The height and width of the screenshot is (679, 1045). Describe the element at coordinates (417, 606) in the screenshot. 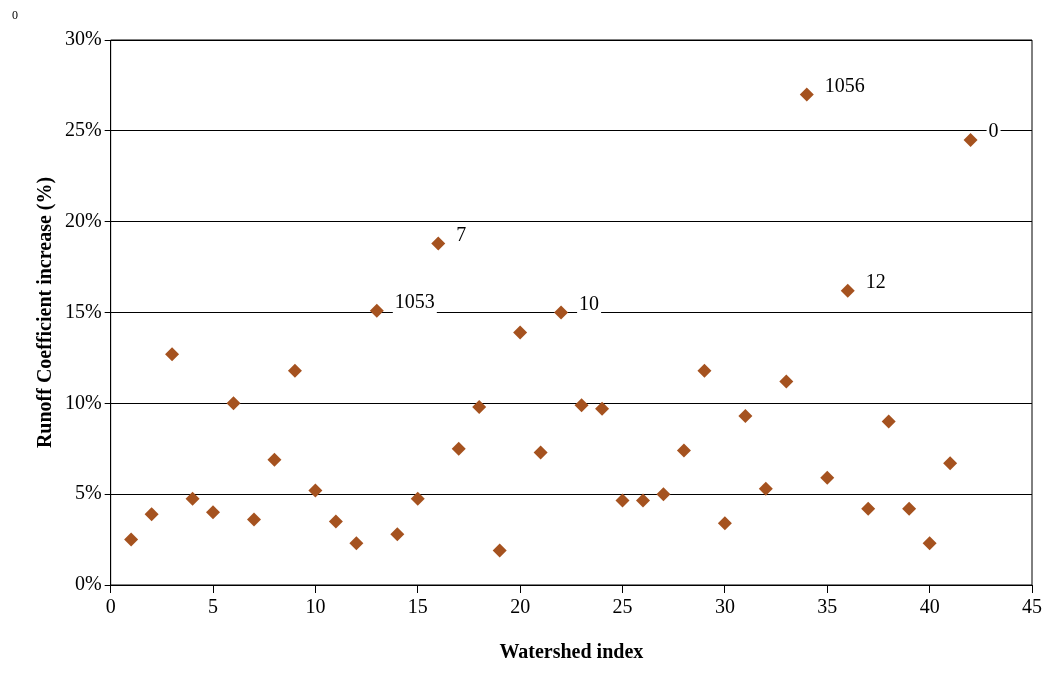

I see `x-tick-label: 15` at that location.